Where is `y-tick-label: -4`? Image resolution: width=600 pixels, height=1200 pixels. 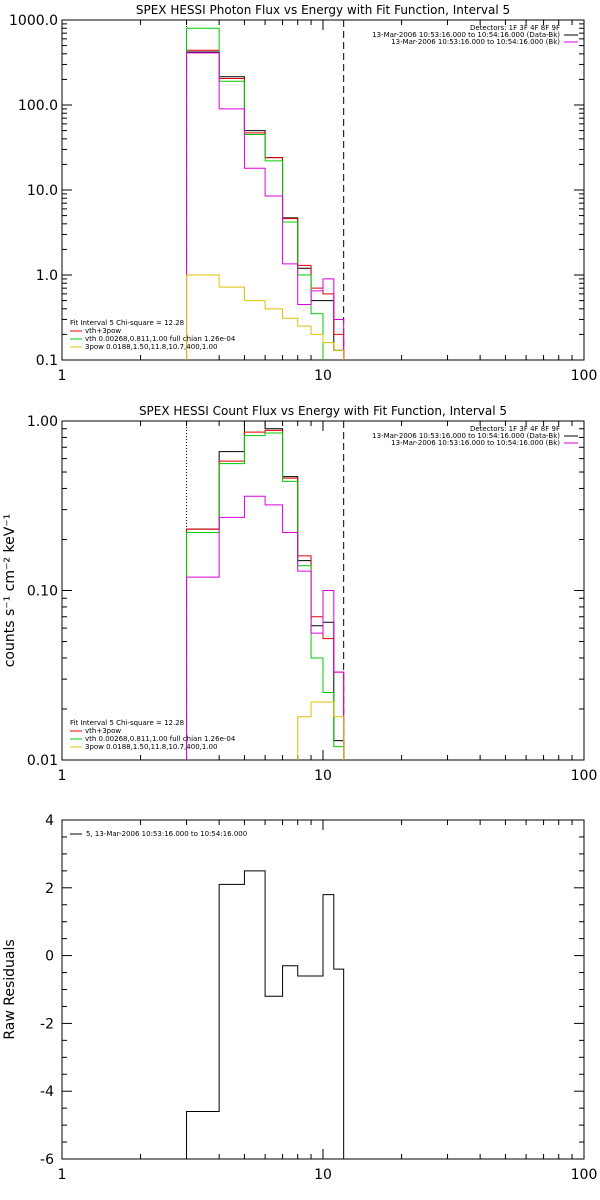
y-tick-label: -4 is located at coordinates (47, 1092).